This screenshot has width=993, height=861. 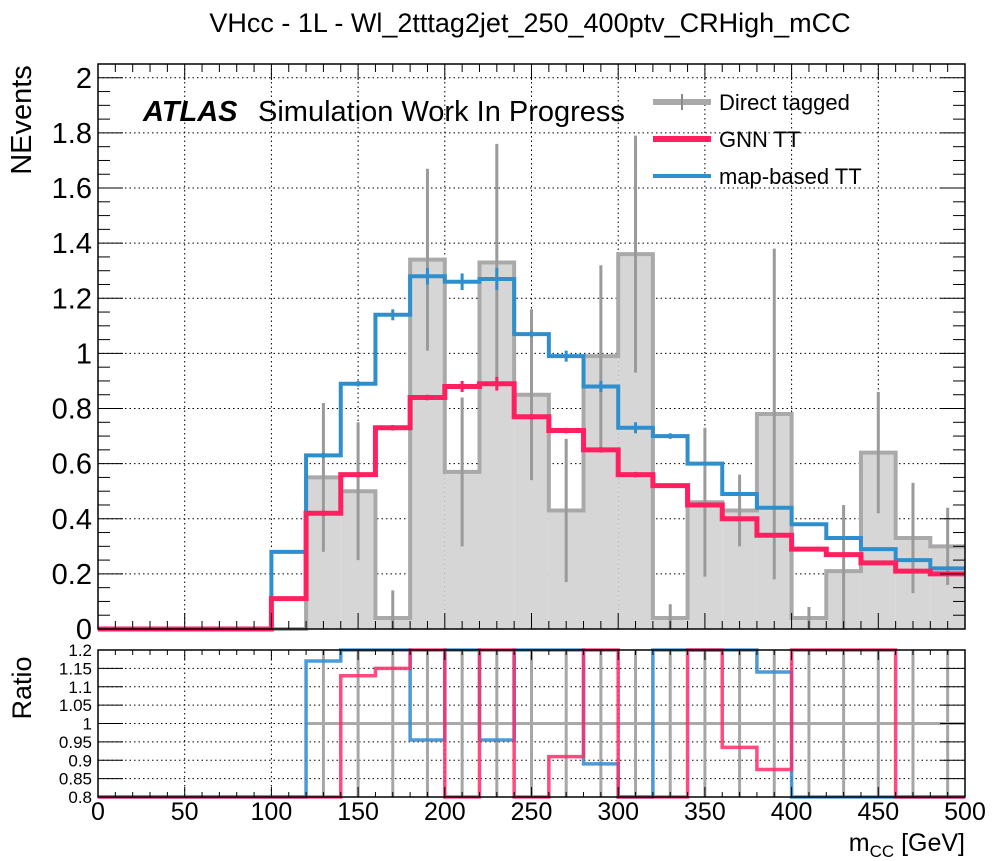 I want to click on legend-label-direct-tagged: Direct tagged, so click(x=784, y=102).